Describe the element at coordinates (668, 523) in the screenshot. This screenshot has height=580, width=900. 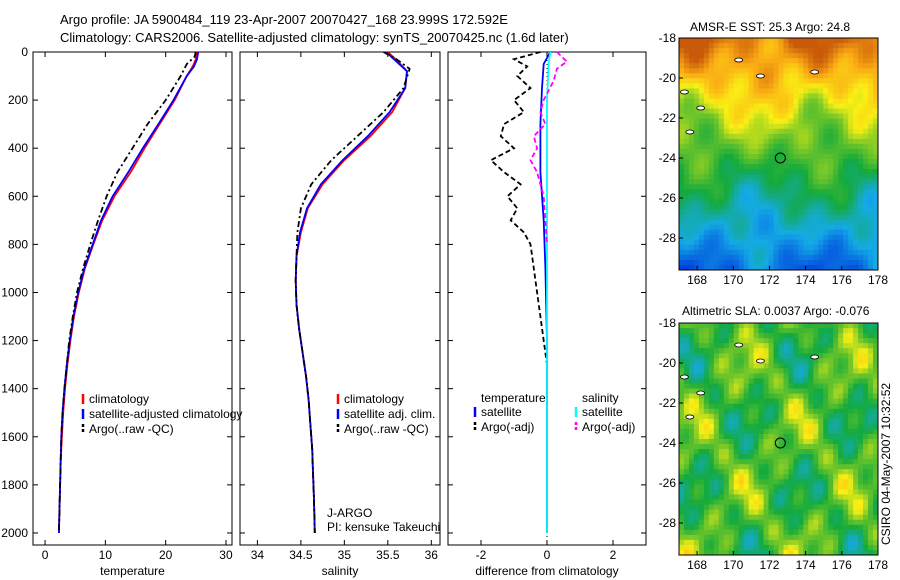
I see `sla_map-ytick-label: -28` at that location.